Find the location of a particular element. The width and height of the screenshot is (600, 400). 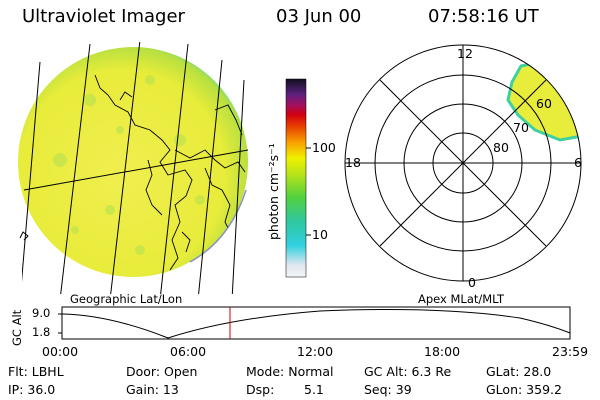

mlt-label-18: 18 is located at coordinates (353, 162).